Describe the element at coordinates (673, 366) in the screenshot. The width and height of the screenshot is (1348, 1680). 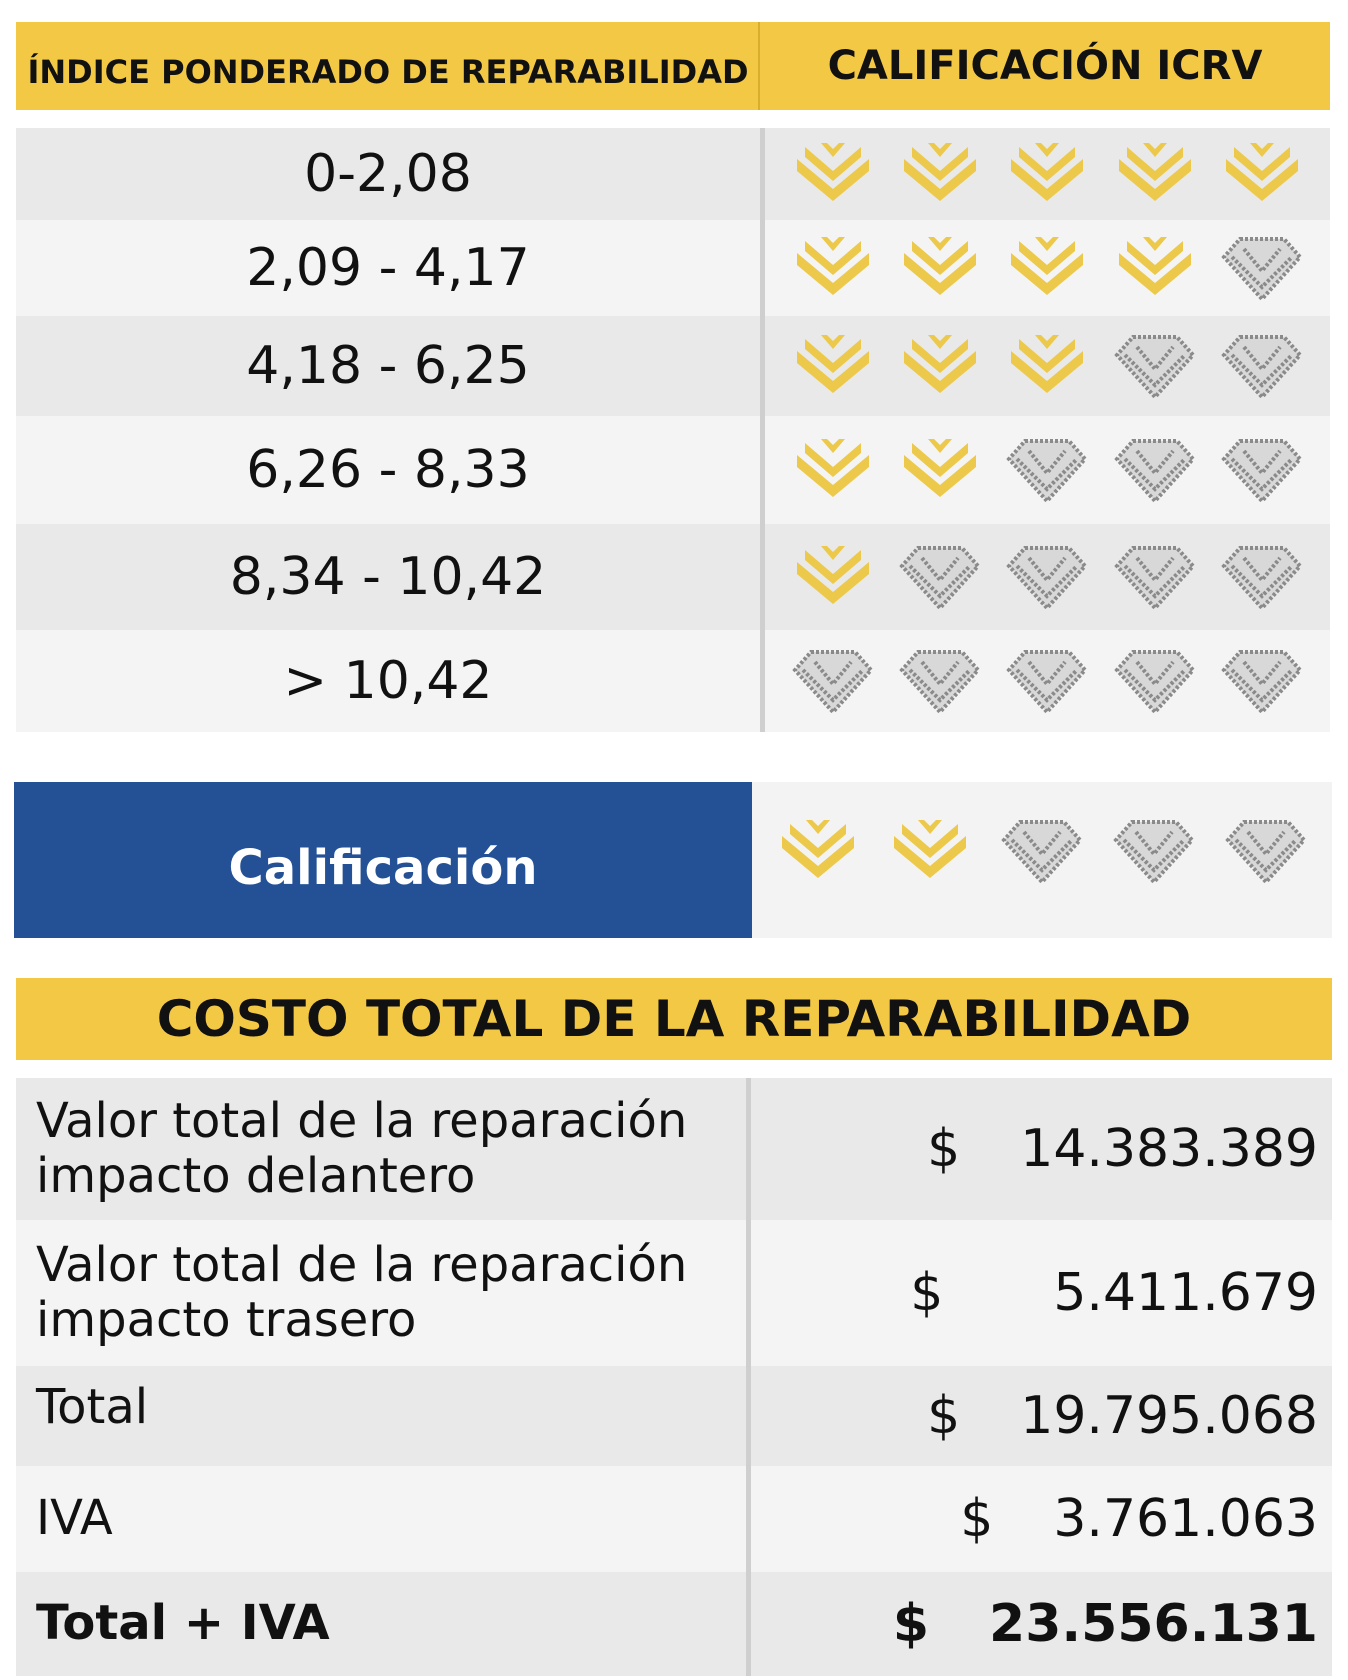
I see `rating-row: 4,18 - 6,25` at that location.